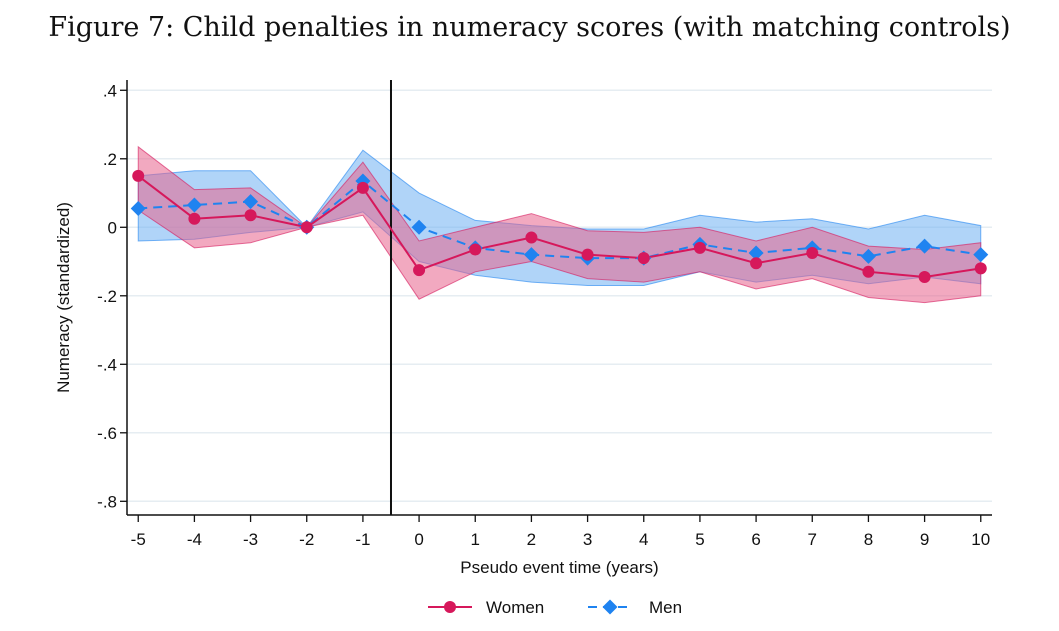  What do you see at coordinates (107, 501) in the screenshot?
I see `y-tick-label: -.8` at bounding box center [107, 501].